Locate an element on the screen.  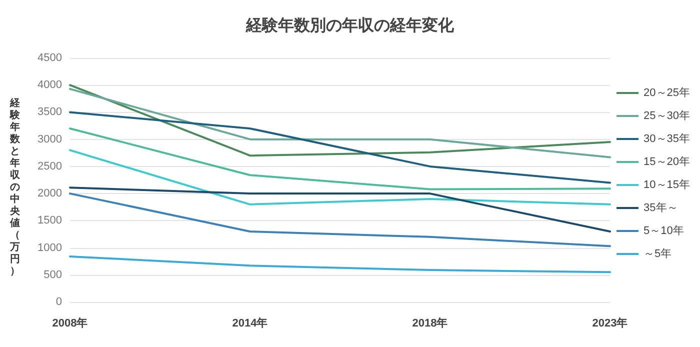
y-tick-label: 2000 is located at coordinates (50, 194).